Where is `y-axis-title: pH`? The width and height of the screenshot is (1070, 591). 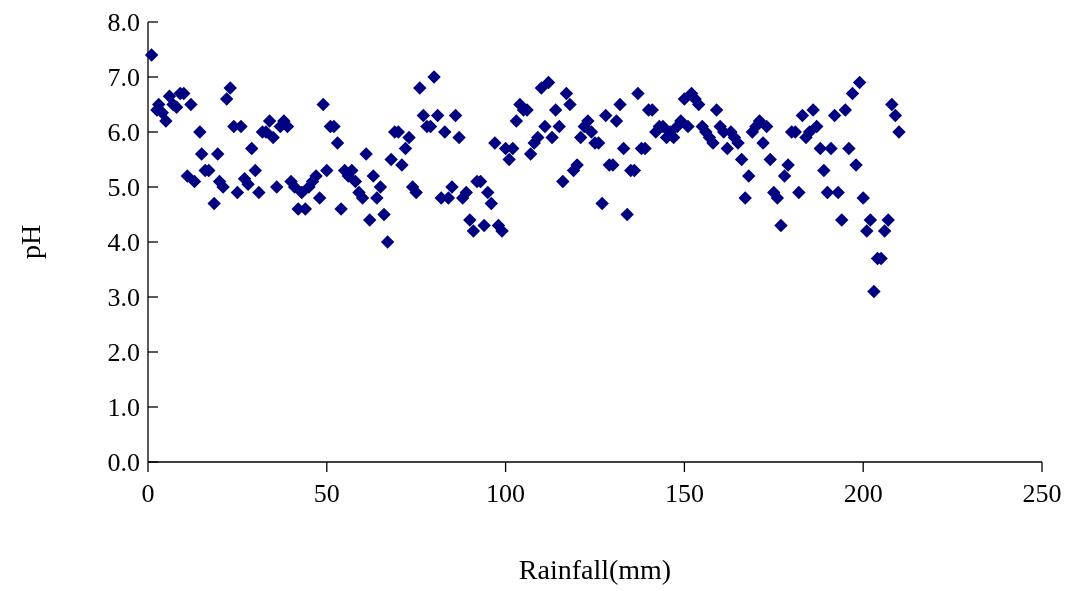 y-axis-title: pH is located at coordinates (30, 242).